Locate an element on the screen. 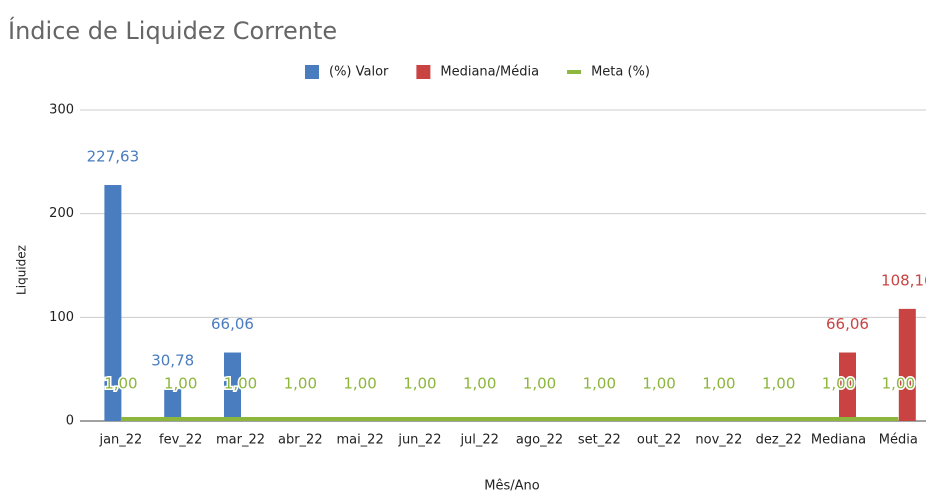 This screenshot has width=926, height=495. y-axis-label: Liquidez is located at coordinates (22, 270).